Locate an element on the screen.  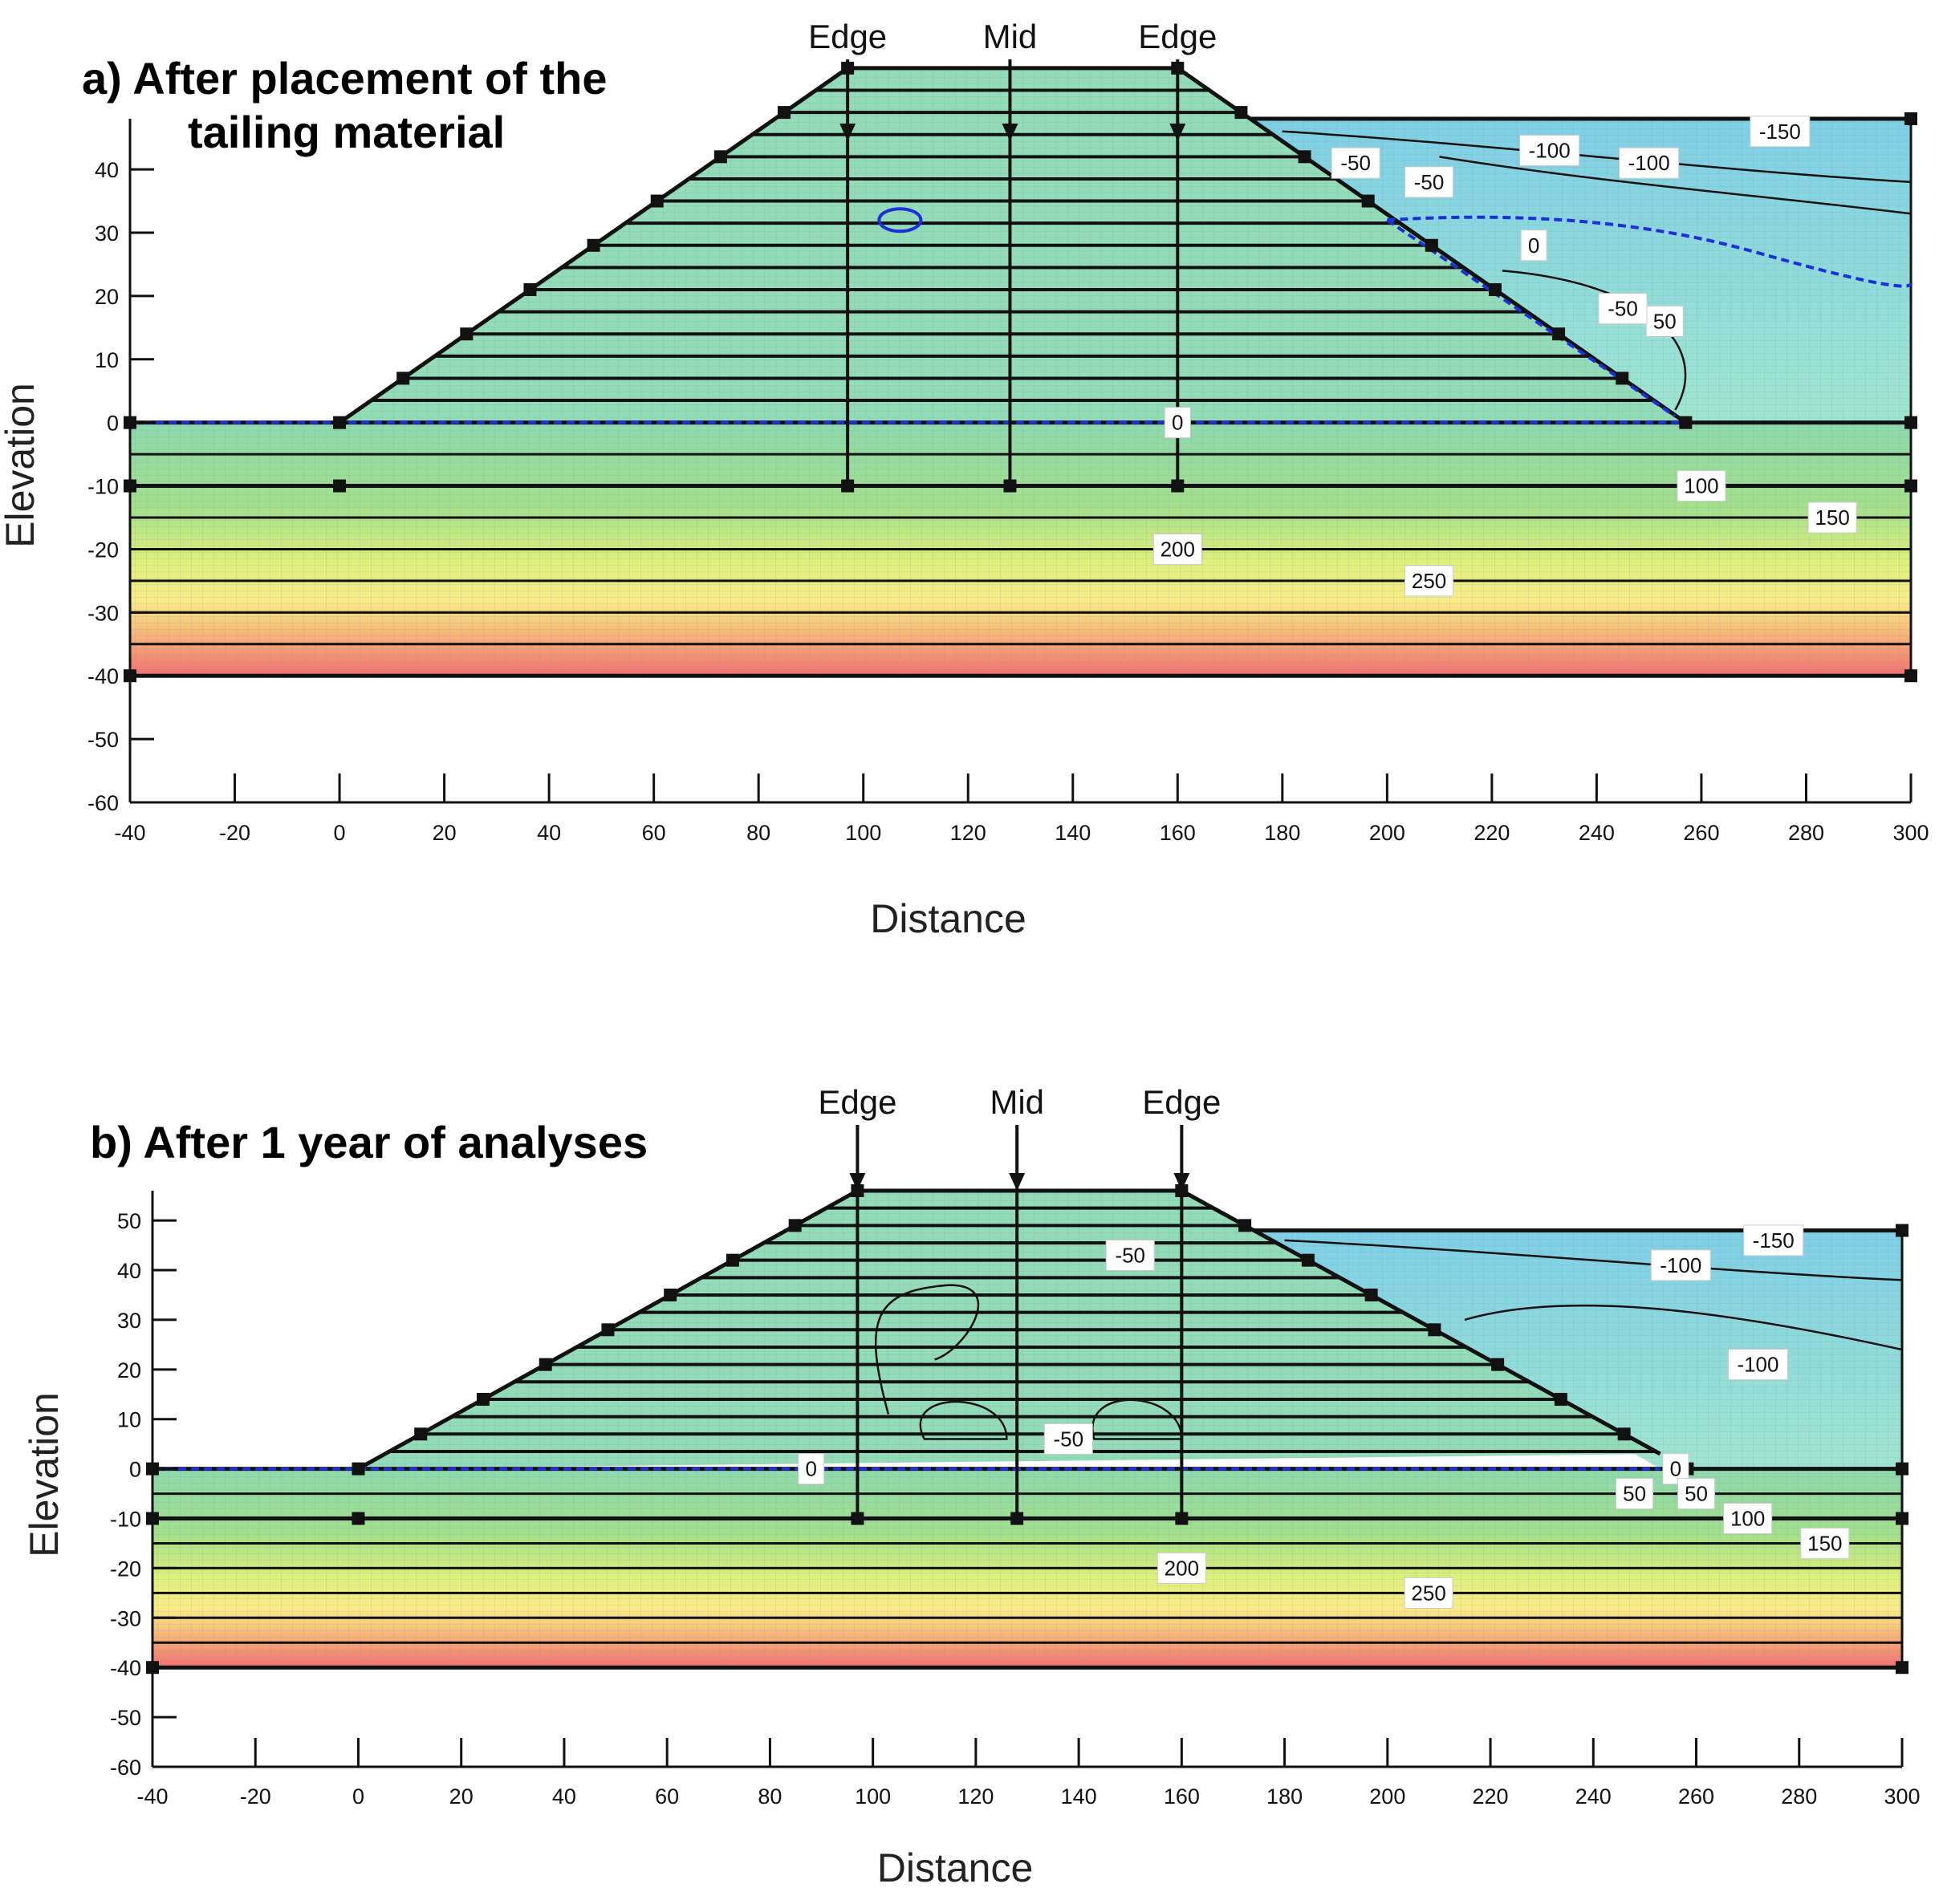
panel-a-title-line1: a) After placement of the is located at coordinates (345, 78).